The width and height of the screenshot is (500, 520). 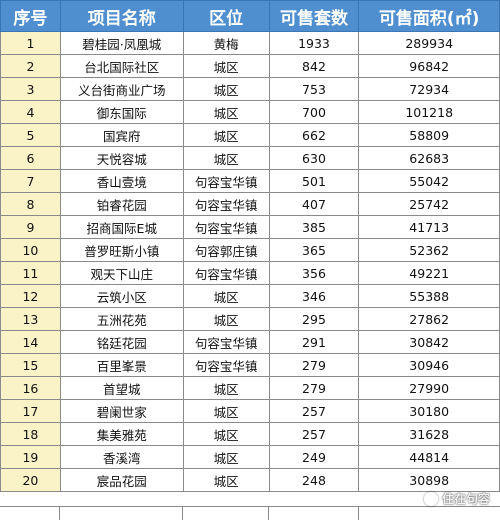 What do you see at coordinates (121, 89) in the screenshot?
I see `project-name-cell: 义台街商业广场` at bounding box center [121, 89].